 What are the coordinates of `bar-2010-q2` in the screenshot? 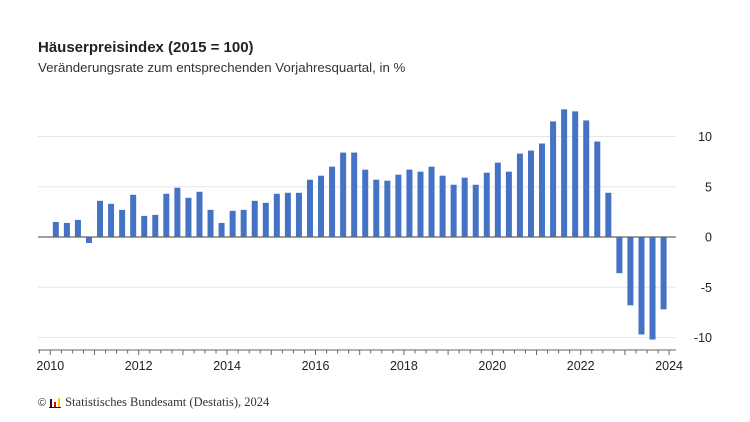 It's located at (66, 229).